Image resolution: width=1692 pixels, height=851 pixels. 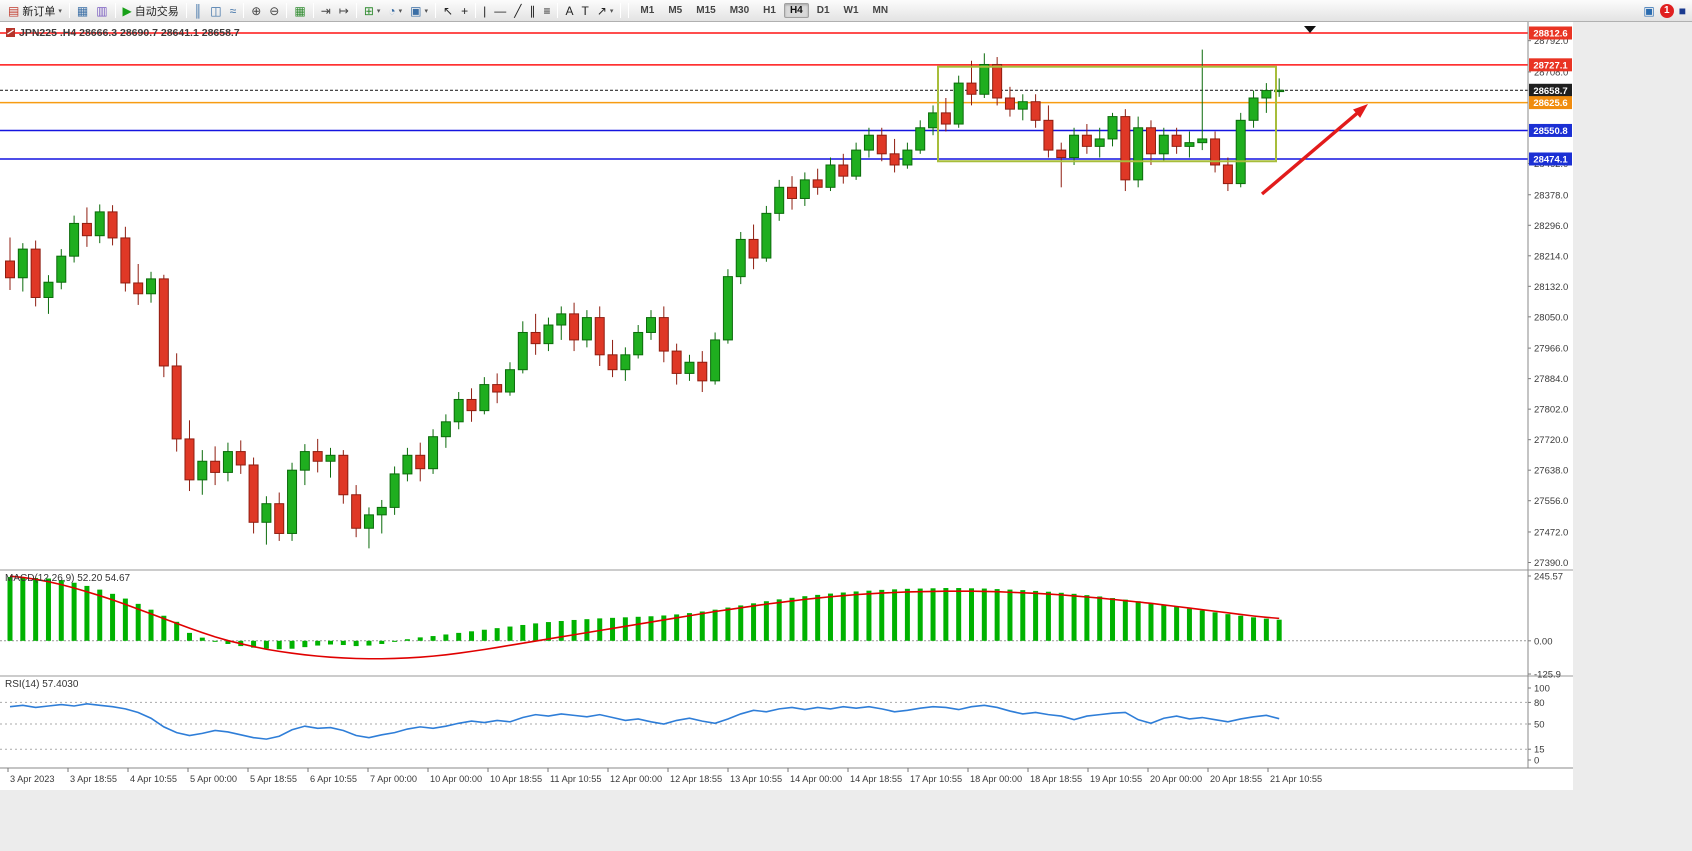 I want to click on notification-badge: 1, so click(x=1666, y=10).